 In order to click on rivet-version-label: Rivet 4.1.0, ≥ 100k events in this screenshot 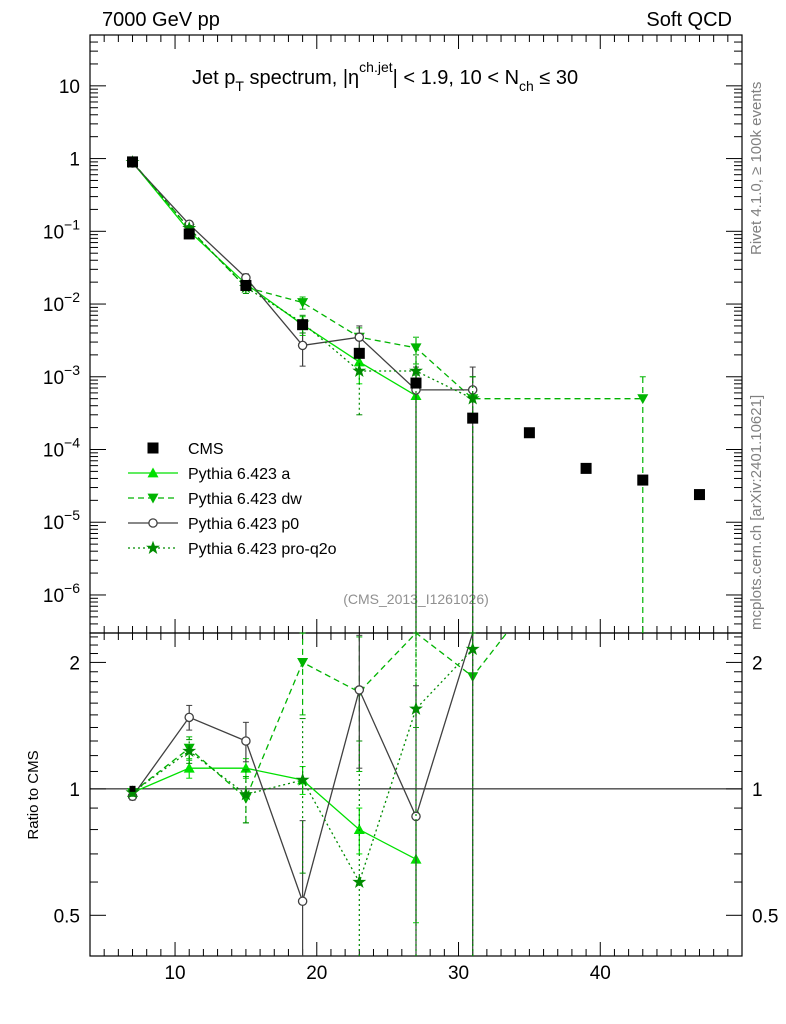, I will do `click(756, 168)`.